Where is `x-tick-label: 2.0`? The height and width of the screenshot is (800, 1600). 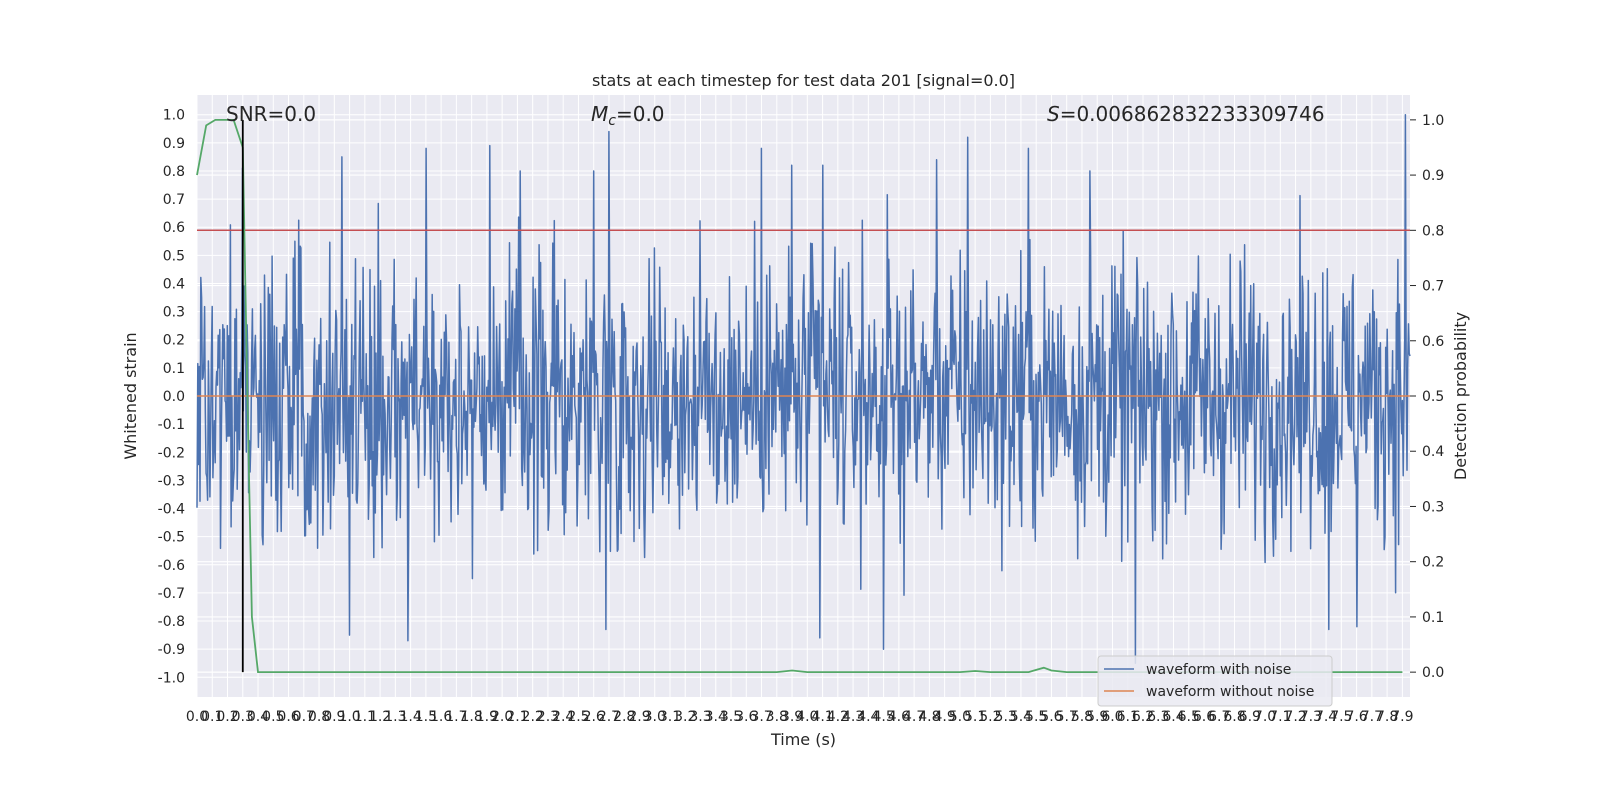 x-tick-label: 2.0 is located at coordinates (502, 717).